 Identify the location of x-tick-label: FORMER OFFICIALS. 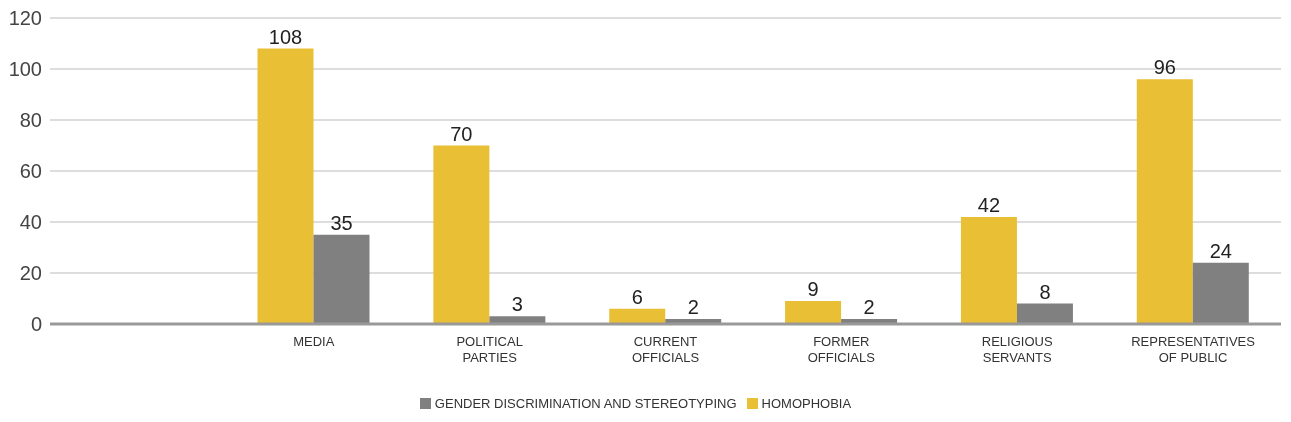
(841, 349).